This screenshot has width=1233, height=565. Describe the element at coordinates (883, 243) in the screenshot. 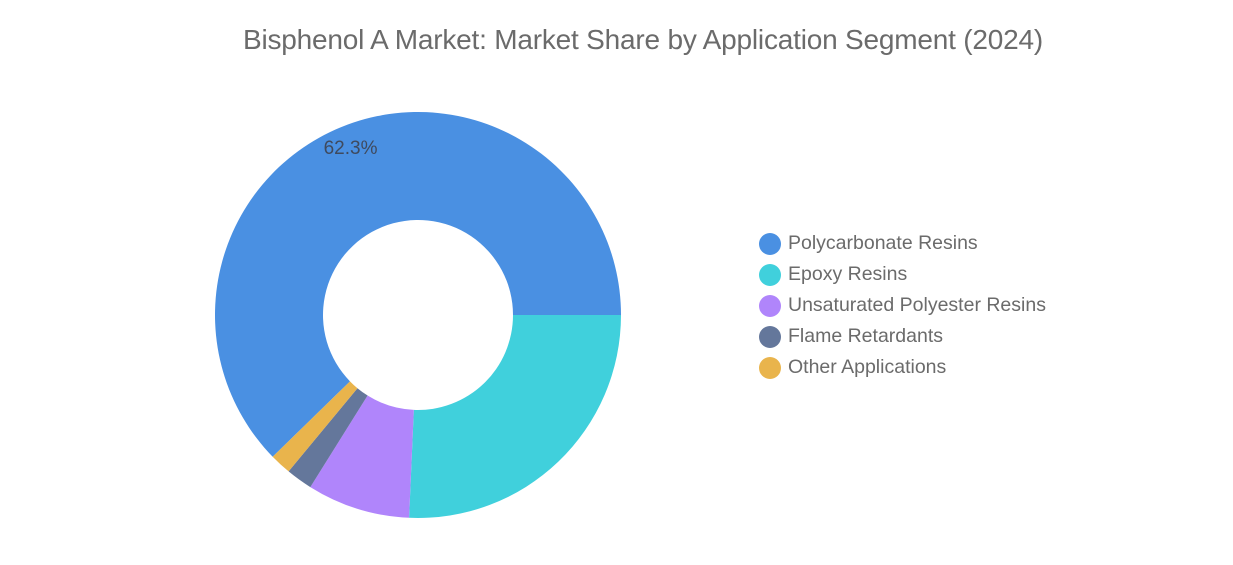

I see `legend-label: Polycarbonate Resins` at that location.